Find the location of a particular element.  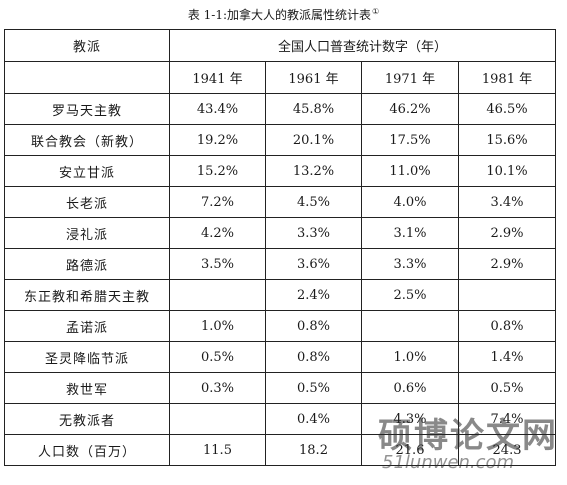

value-cell: 0.4% is located at coordinates (313, 419).